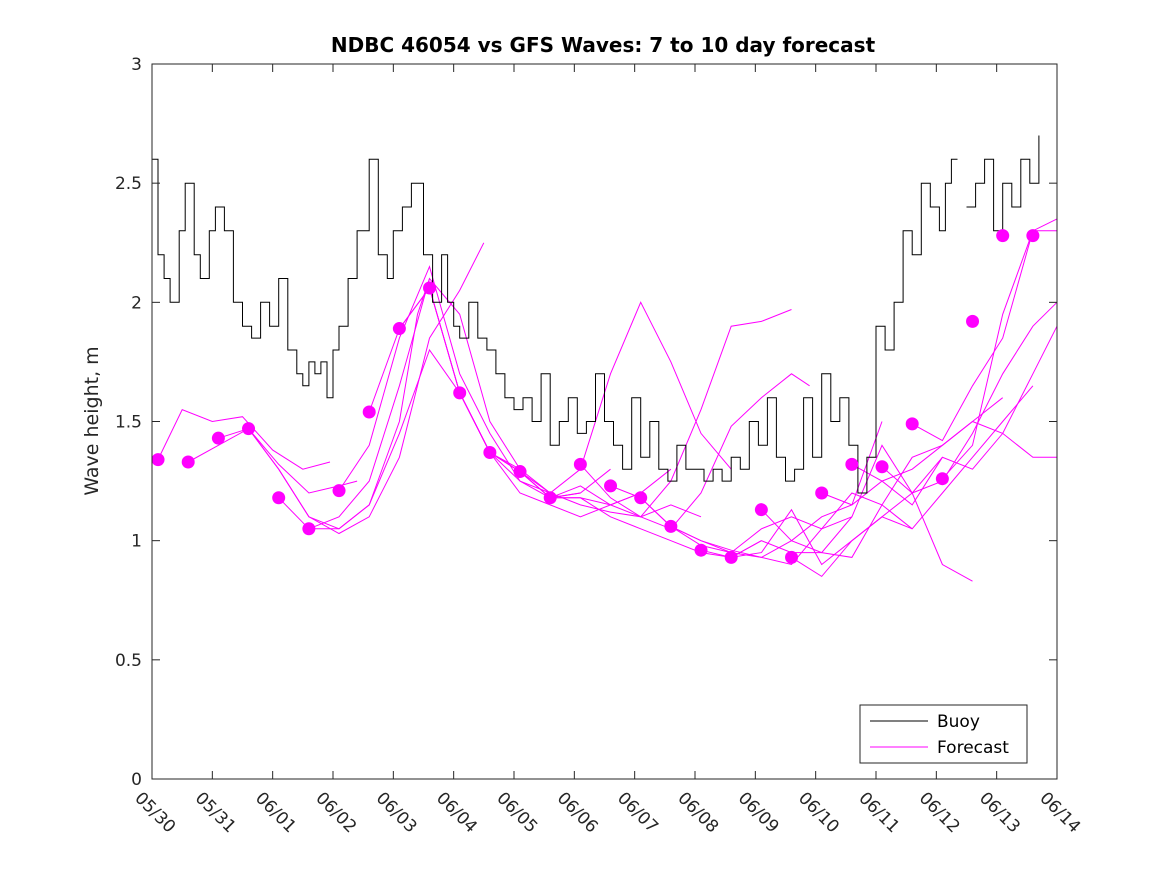  I want to click on y-tick-label-4: 2, so click(136, 303).